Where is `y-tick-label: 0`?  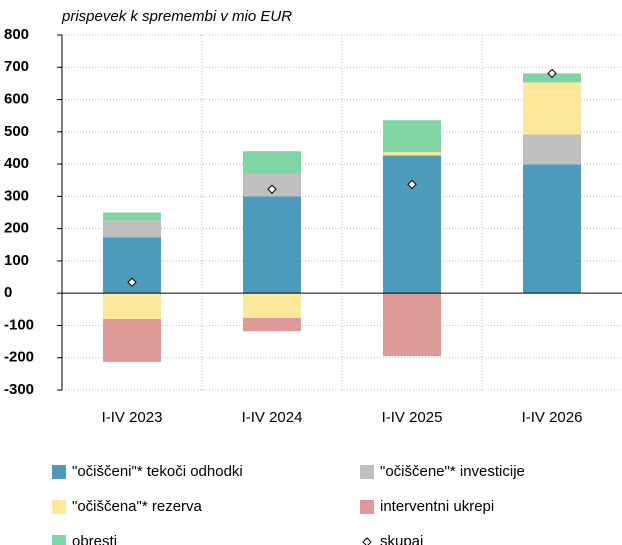
y-tick-label: 0 is located at coordinates (8, 292).